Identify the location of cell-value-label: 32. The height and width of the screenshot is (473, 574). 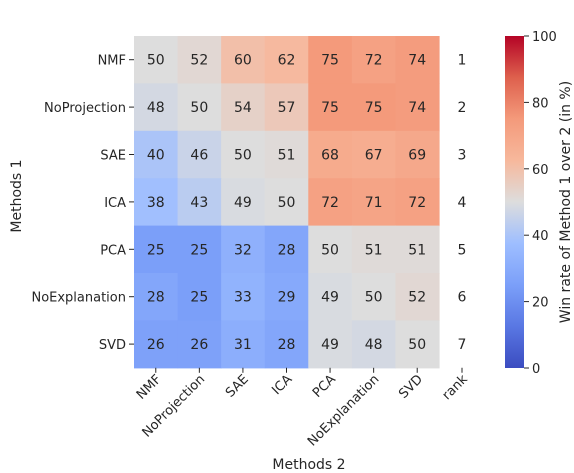
(243, 250).